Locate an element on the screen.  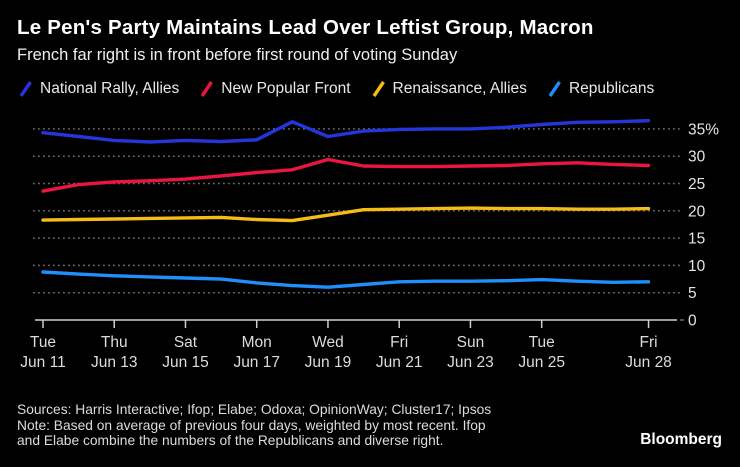
y-axis-label-20: 20 is located at coordinates (697, 211).